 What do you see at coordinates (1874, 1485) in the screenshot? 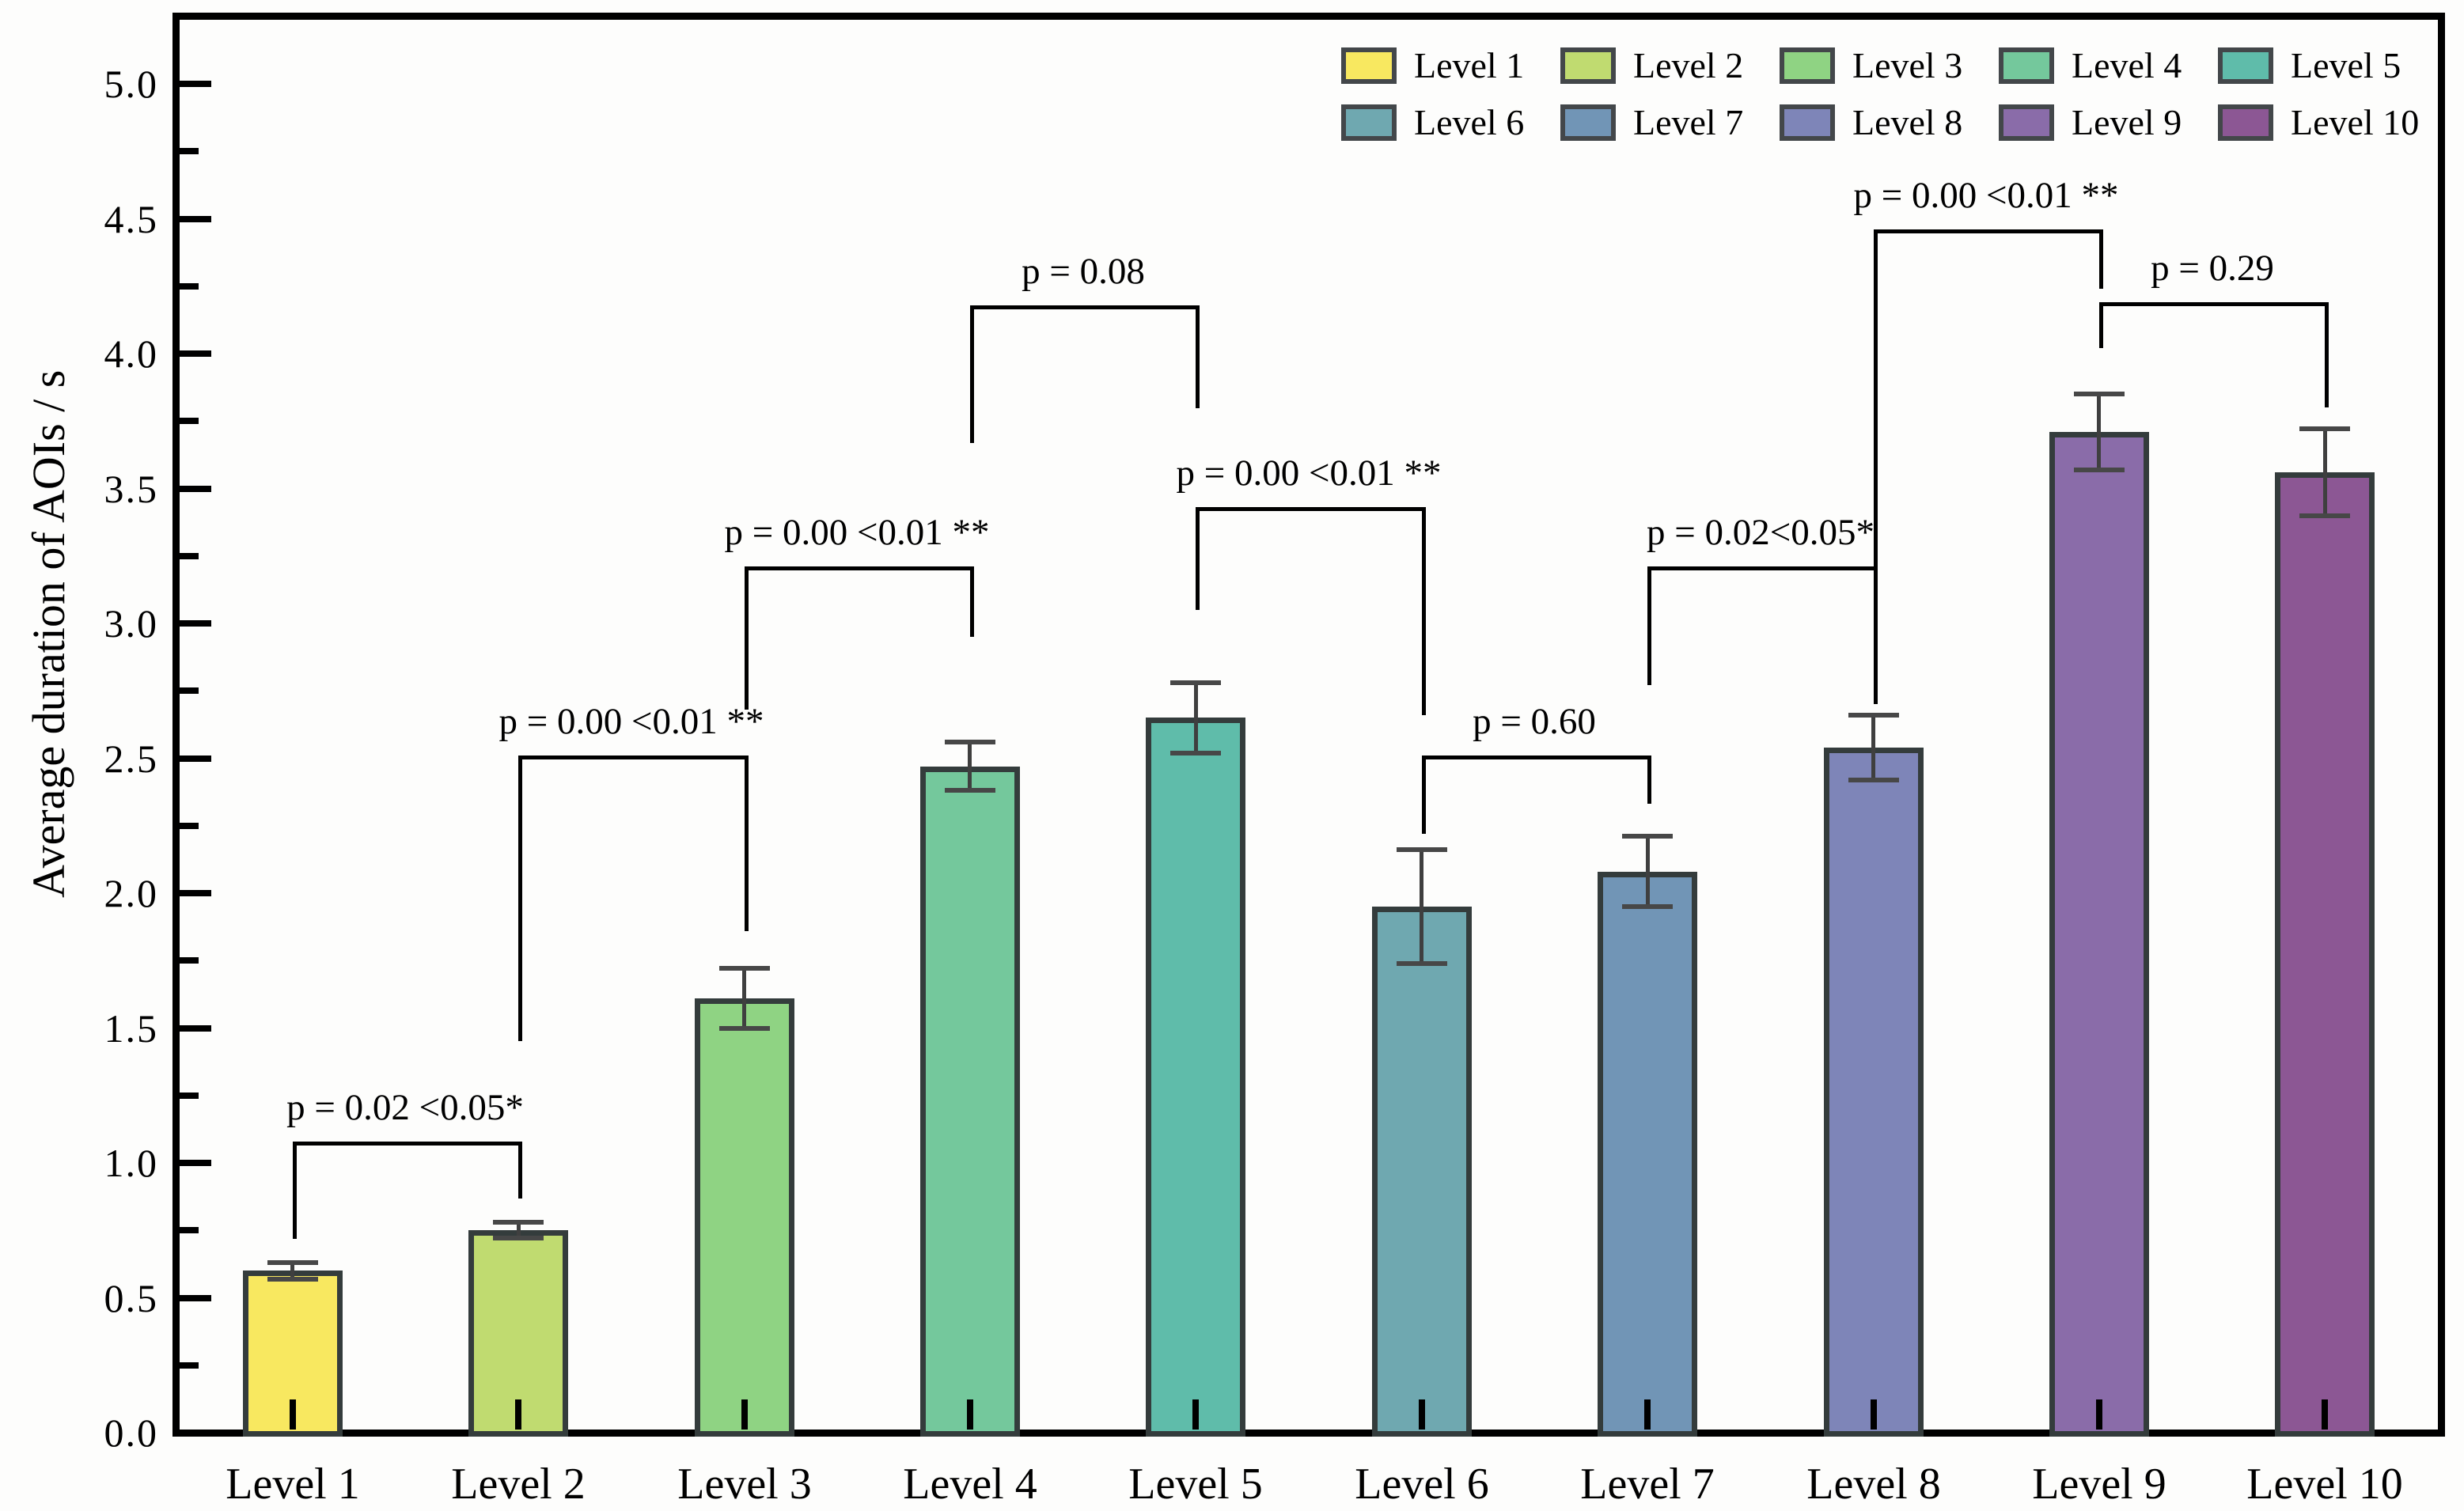
I see `x-category-label: Level 8` at bounding box center [1874, 1485].